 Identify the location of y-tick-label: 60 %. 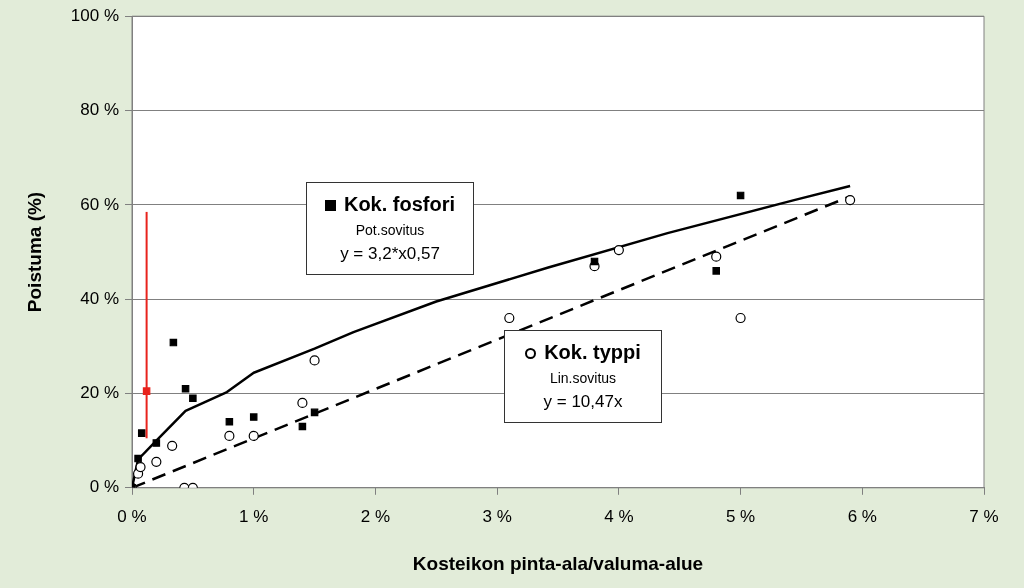
(99, 204).